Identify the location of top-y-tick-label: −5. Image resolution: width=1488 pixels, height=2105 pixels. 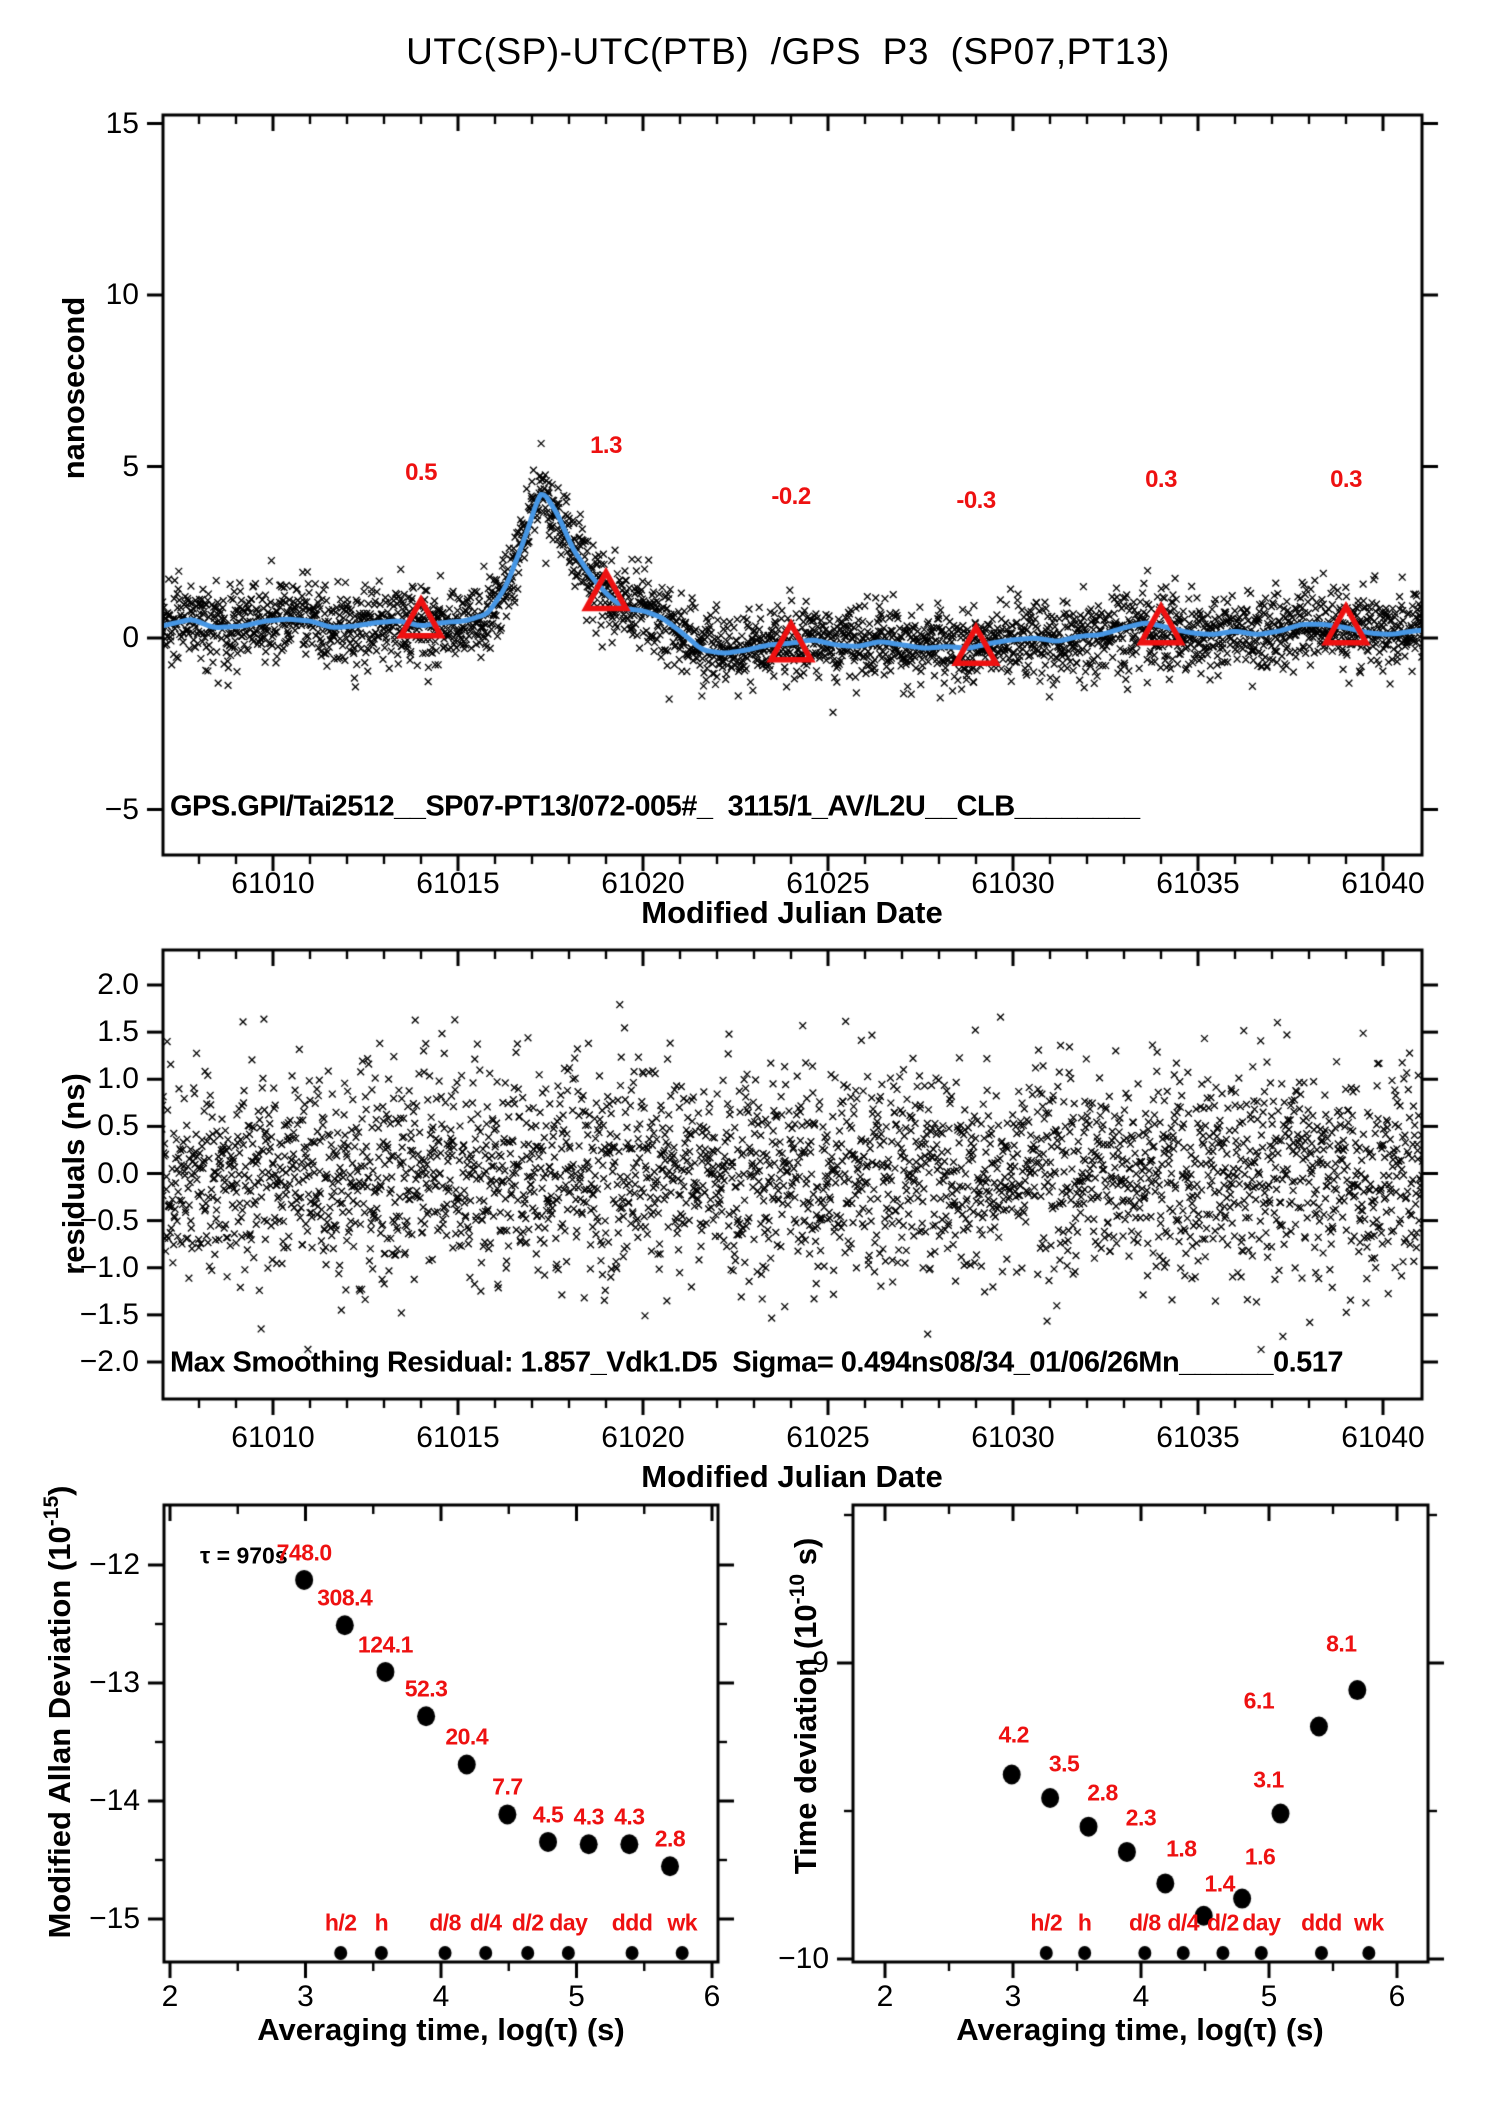
(121, 809).